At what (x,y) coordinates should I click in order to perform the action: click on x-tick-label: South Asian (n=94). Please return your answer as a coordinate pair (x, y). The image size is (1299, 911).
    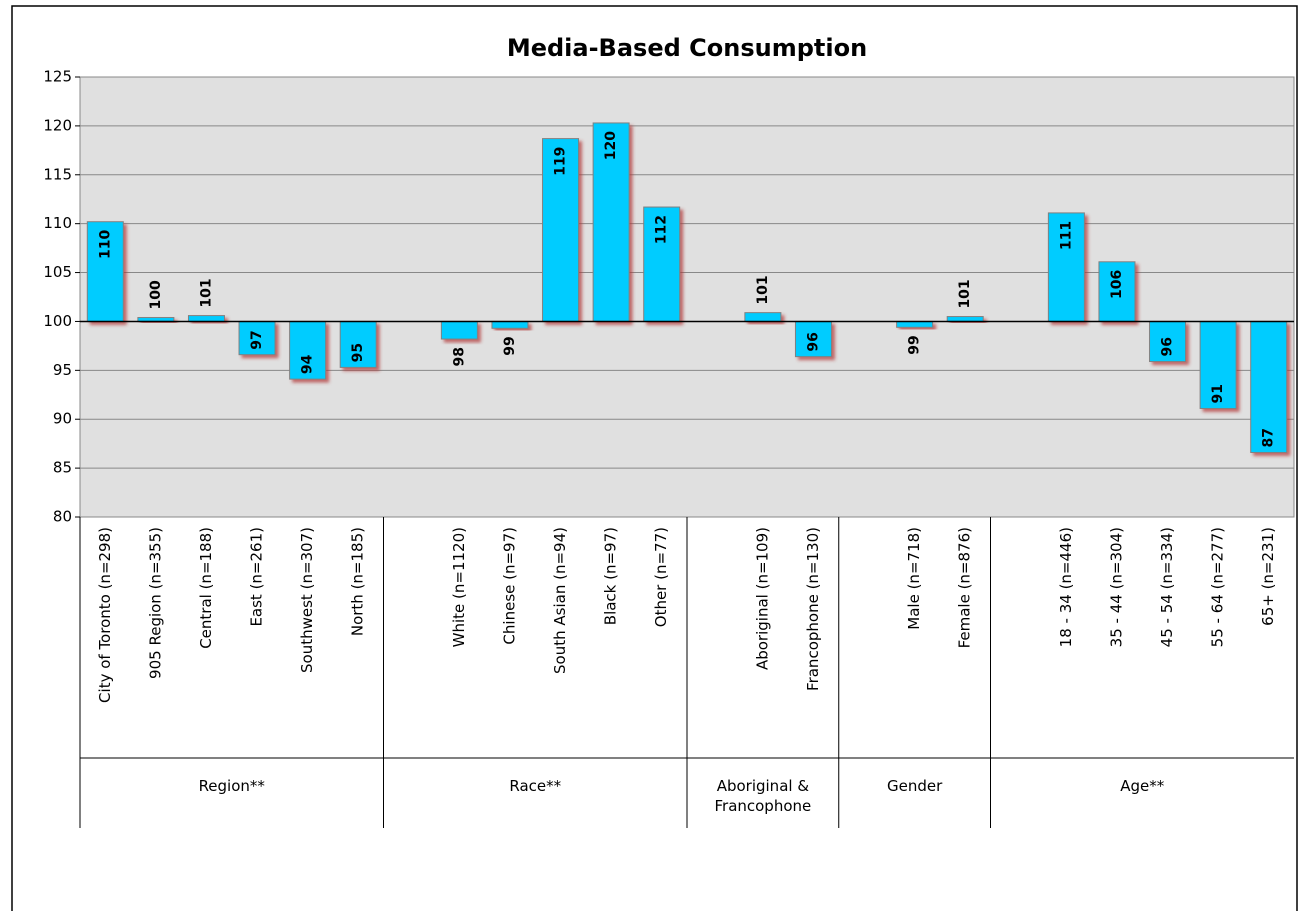
    Looking at the image, I should click on (560, 600).